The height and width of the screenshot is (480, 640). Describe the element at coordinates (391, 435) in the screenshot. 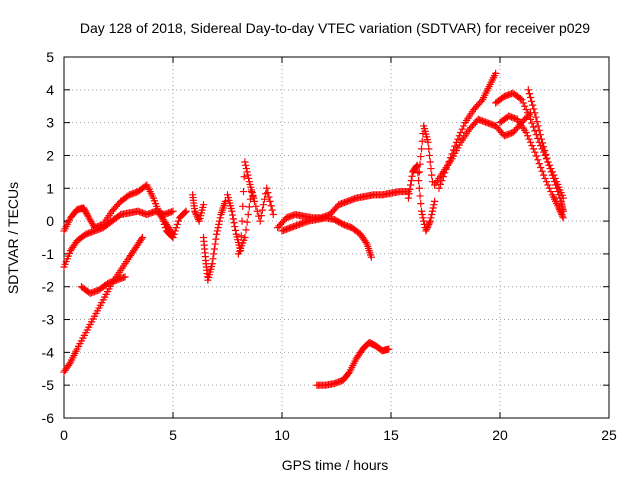

I see `x-tick-label: 15` at that location.